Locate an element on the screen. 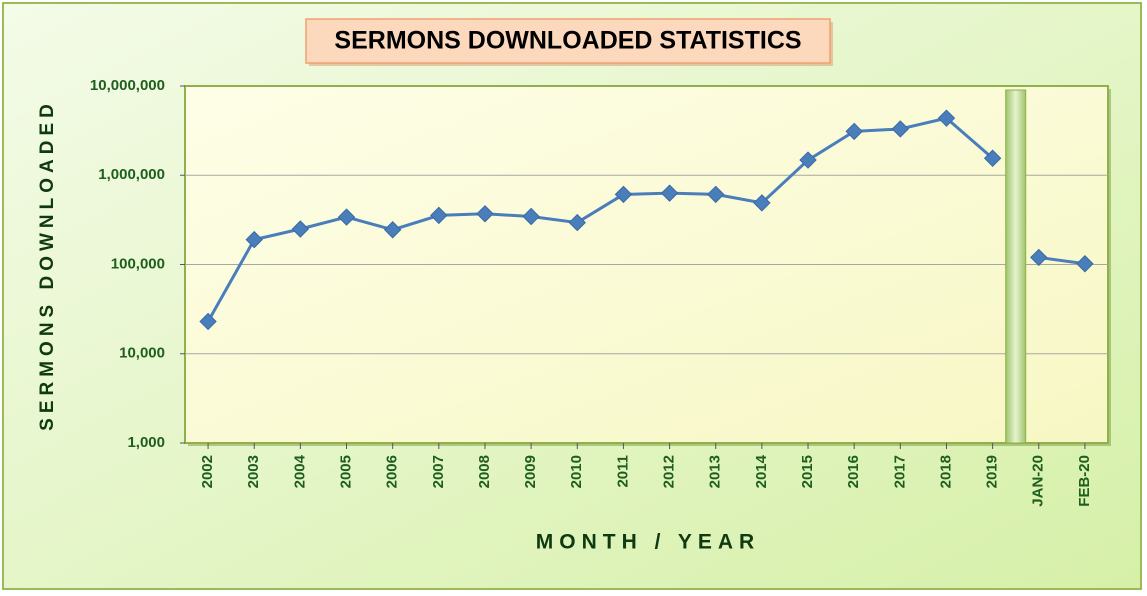 The height and width of the screenshot is (596, 1147). y-tick-label: 1,000 is located at coordinates (146, 442).